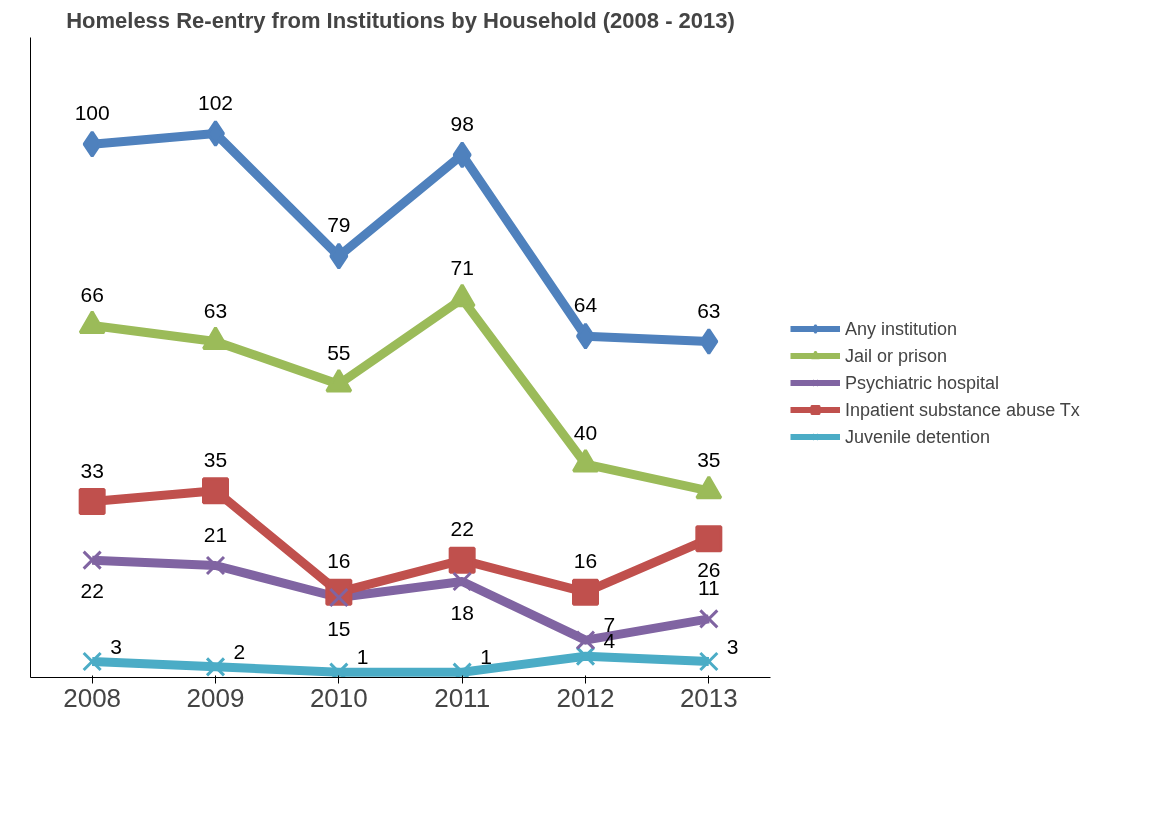 Image resolution: width=1161 pixels, height=833 pixels. I want to click on legend-label: Any institution, so click(901, 328).